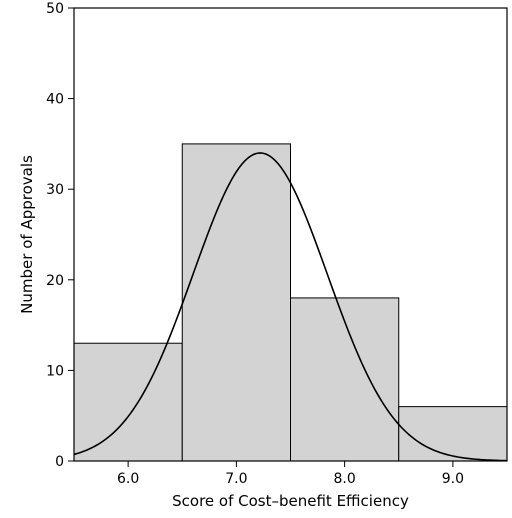  Describe the element at coordinates (55, 371) in the screenshot. I see `y-tick-label: 10` at that location.